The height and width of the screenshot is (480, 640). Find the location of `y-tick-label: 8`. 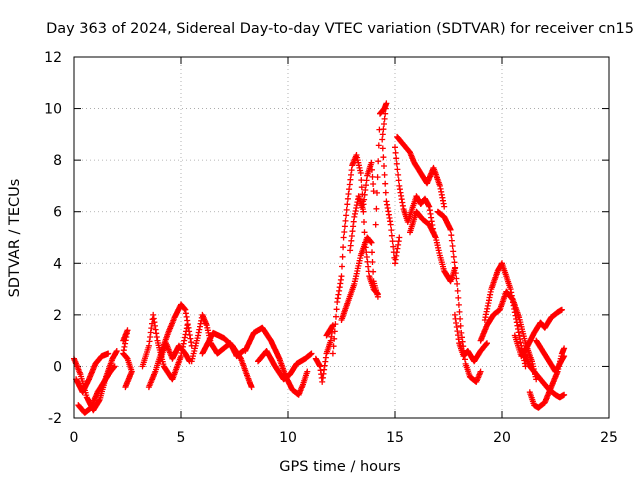

y-tick-label: 8 is located at coordinates (57, 161).